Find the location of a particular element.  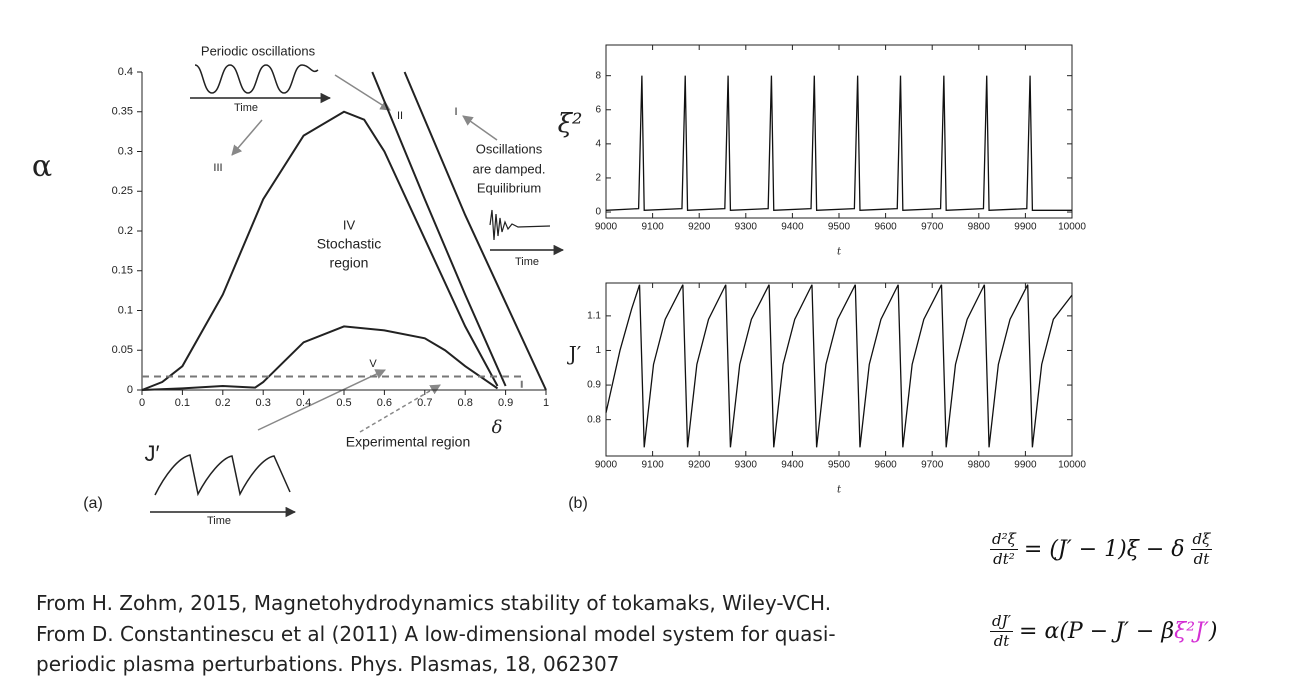

equation: d²ξ dt² = (J′ − 1)ξ − δ dξ dt is located at coordinates (1101, 549).